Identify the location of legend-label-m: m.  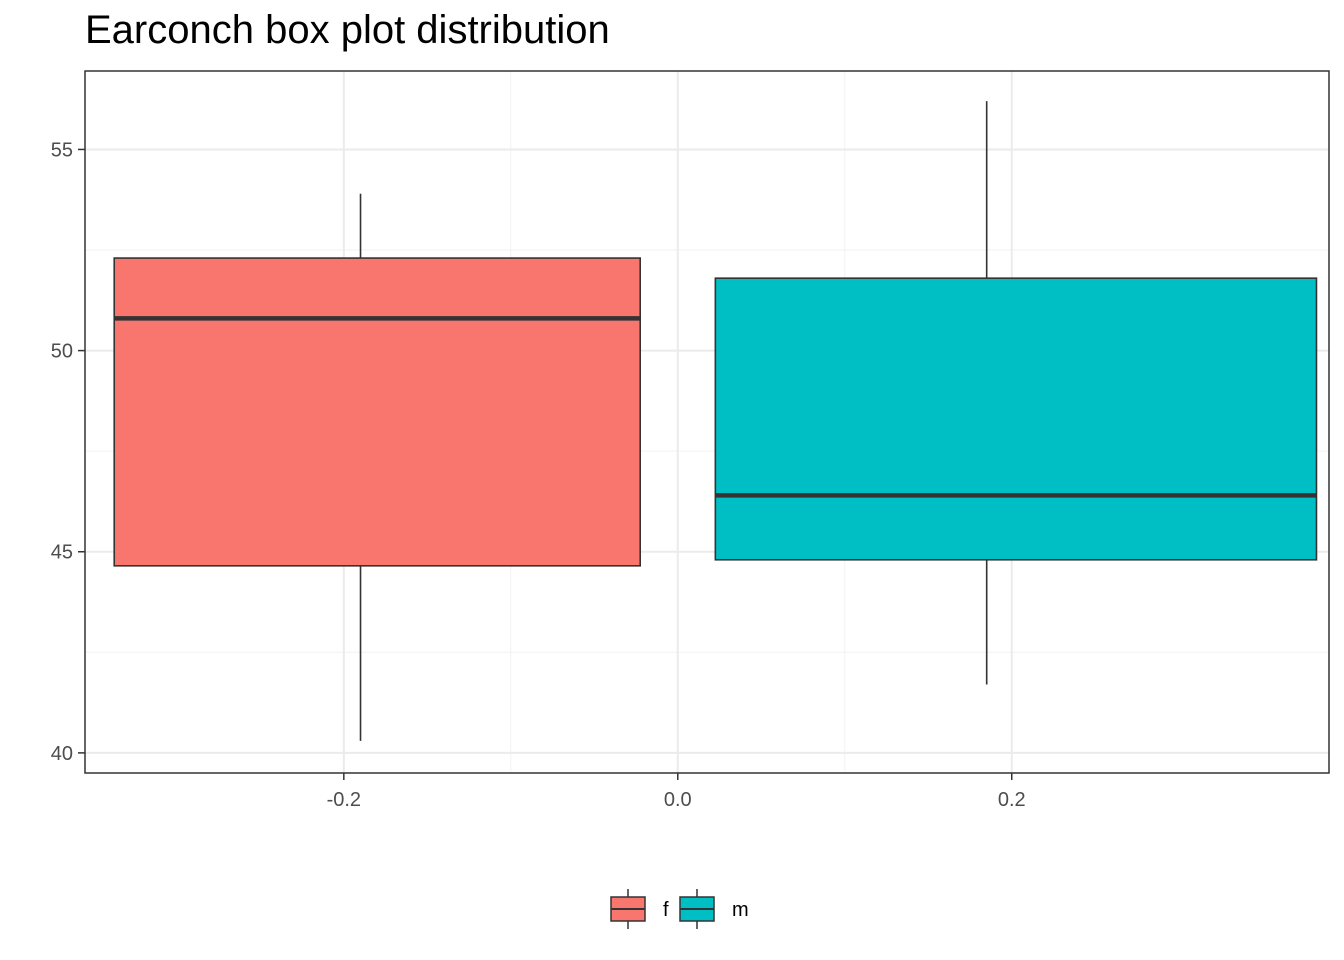
(740, 910).